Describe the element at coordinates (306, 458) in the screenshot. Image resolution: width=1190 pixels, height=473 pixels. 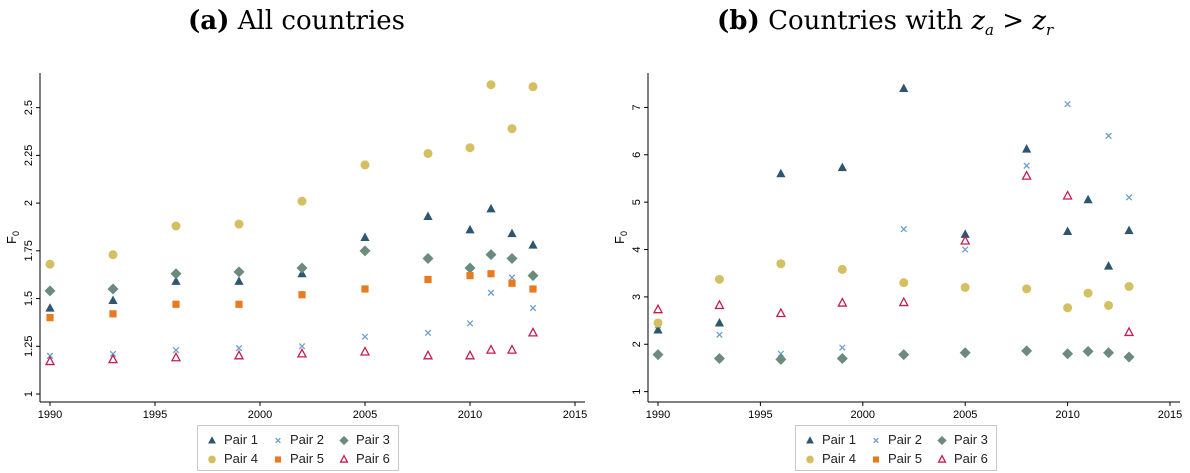
I see `legend-label: Pair 5` at that location.